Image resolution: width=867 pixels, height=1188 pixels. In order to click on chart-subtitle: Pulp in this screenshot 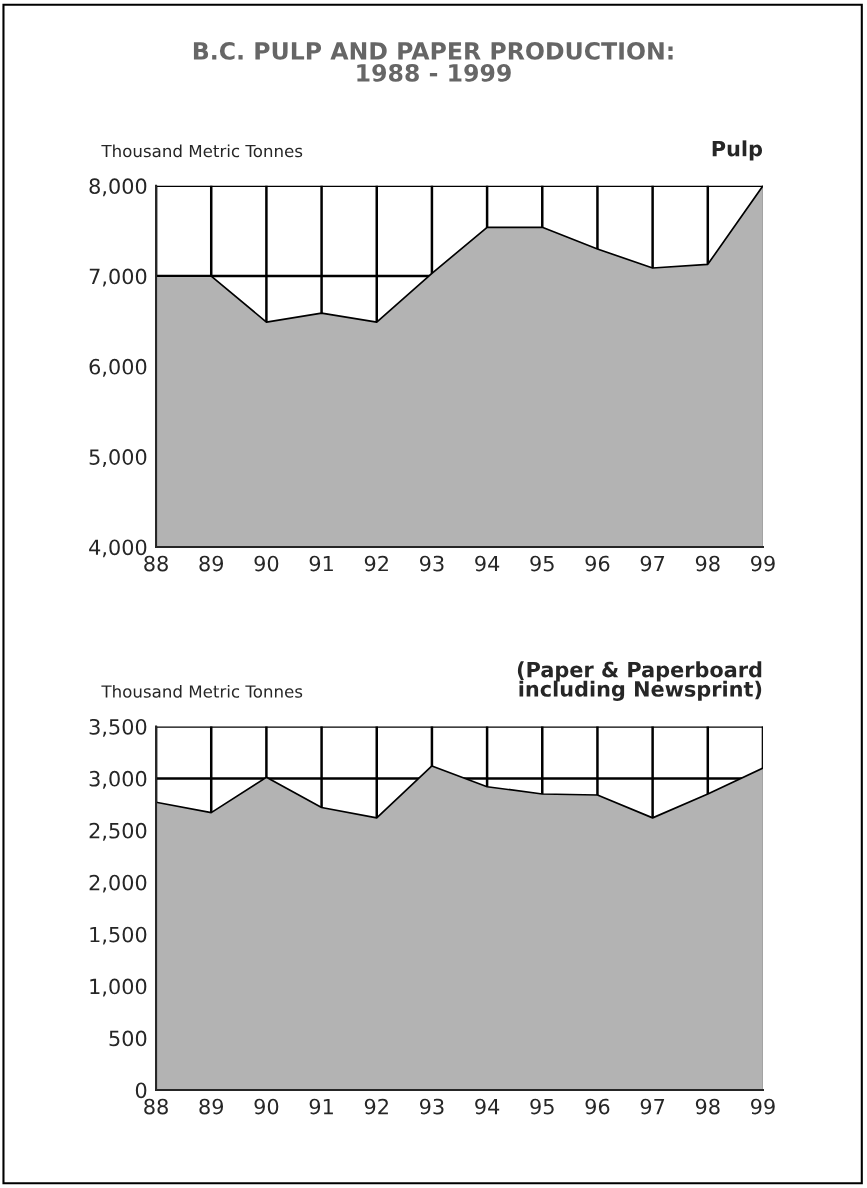, I will do `click(737, 150)`.